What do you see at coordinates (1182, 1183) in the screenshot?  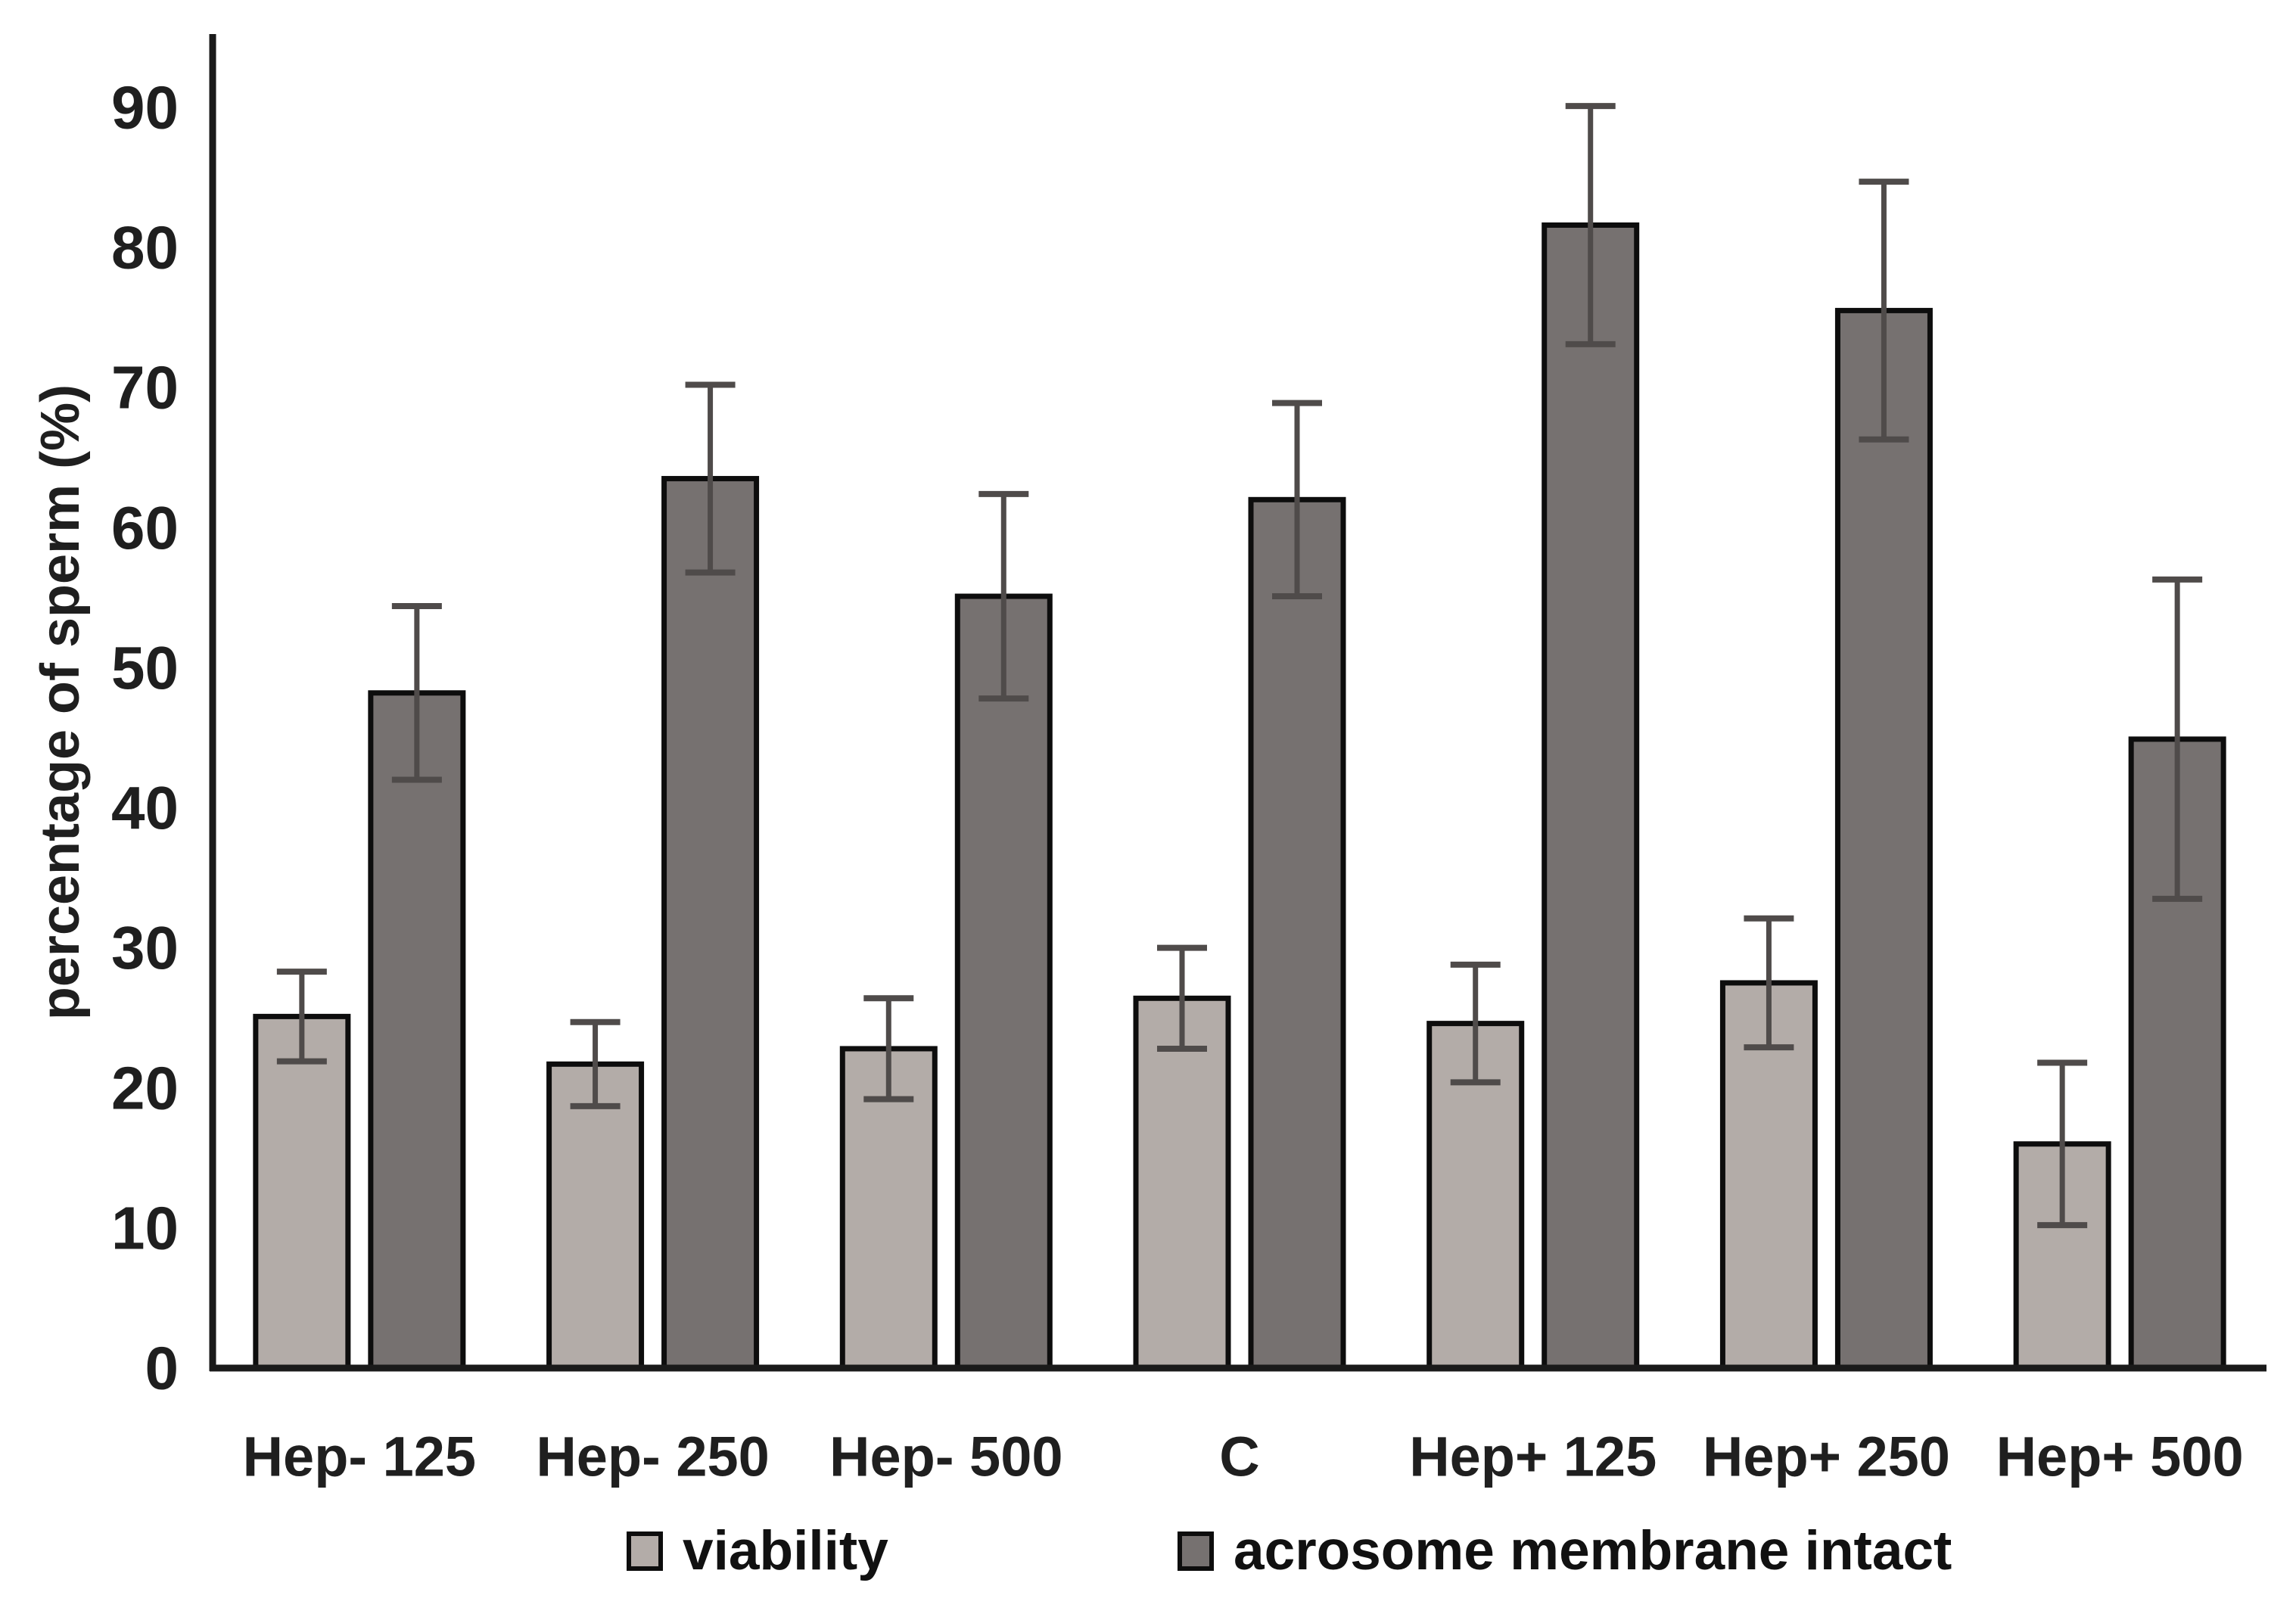 I see `bar-viability-C` at bounding box center [1182, 1183].